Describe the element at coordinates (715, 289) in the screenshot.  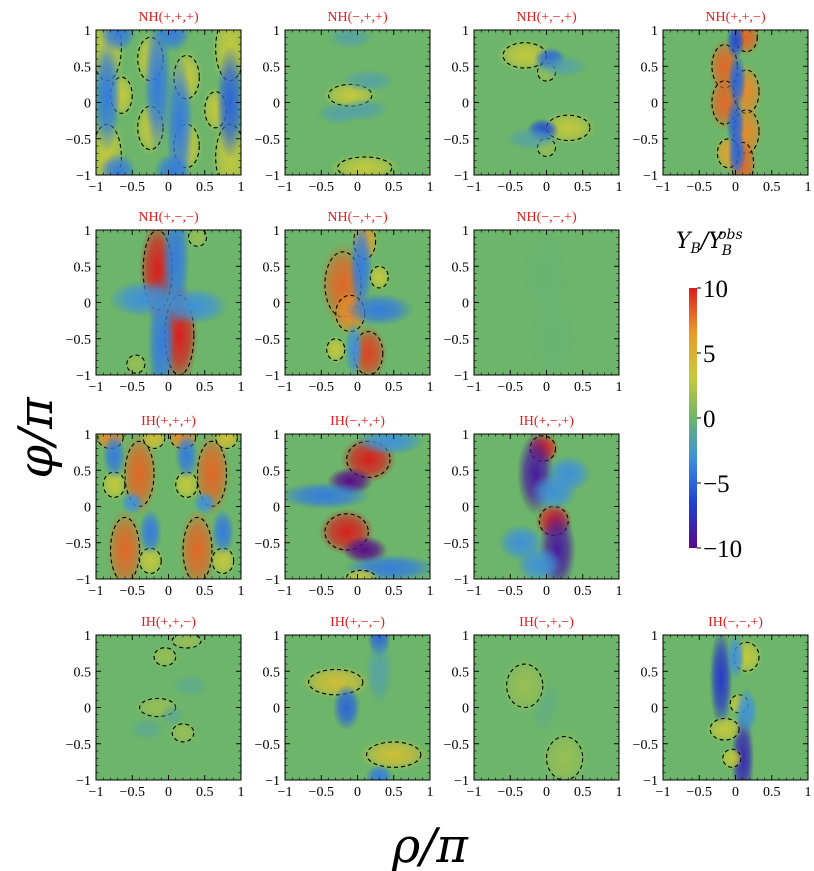
I see `colorbar-tick-label: 10` at that location.